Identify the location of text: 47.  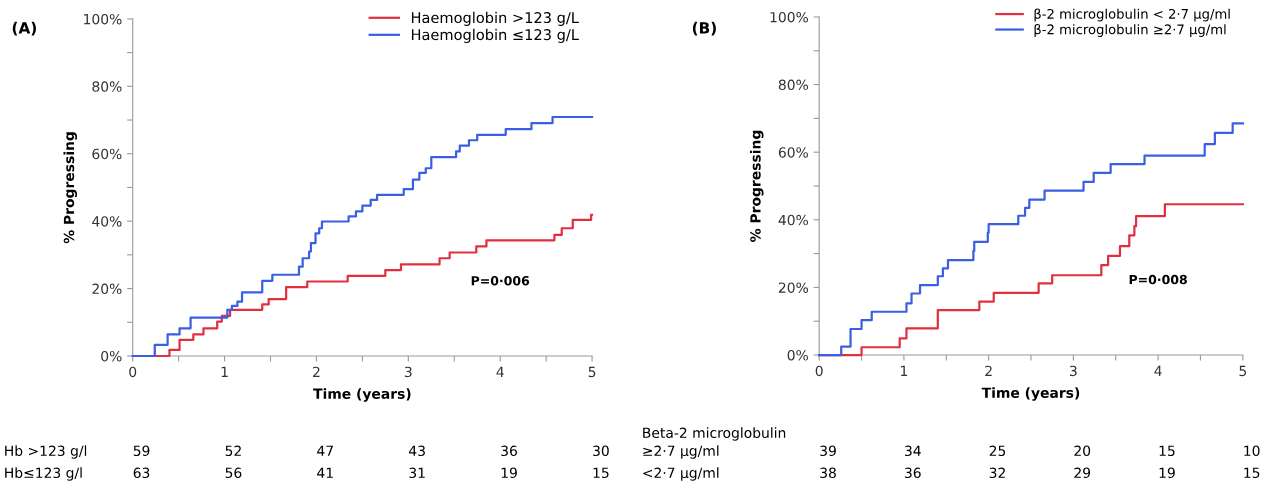
(325, 450).